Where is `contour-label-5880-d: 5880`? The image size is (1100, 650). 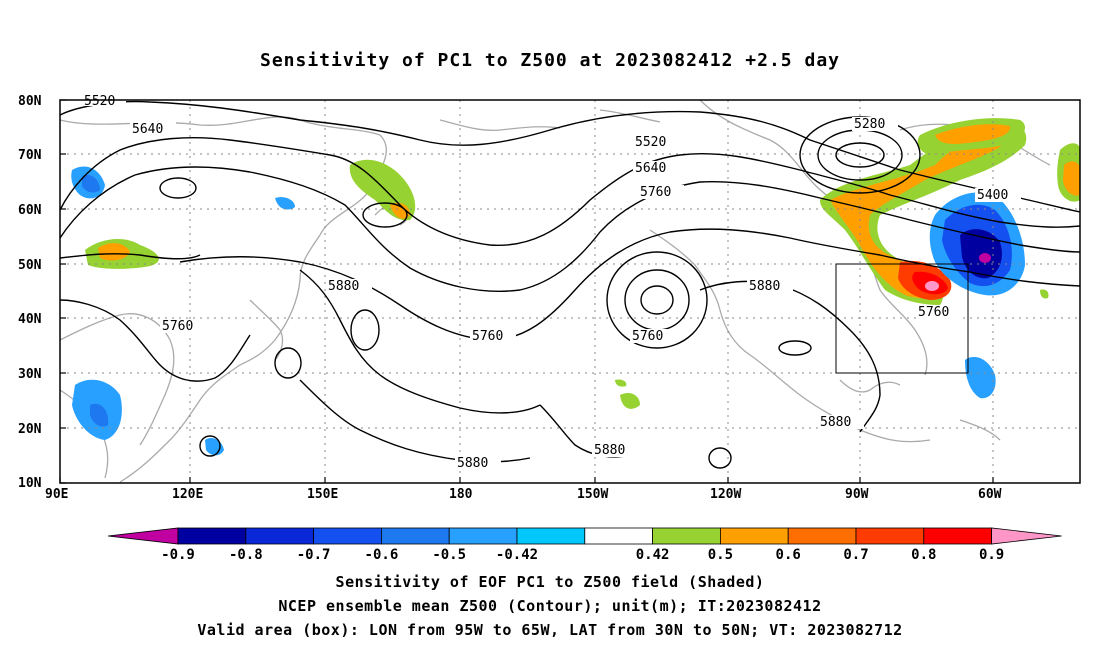
contour-label-5880-d: 5880 is located at coordinates (609, 450).